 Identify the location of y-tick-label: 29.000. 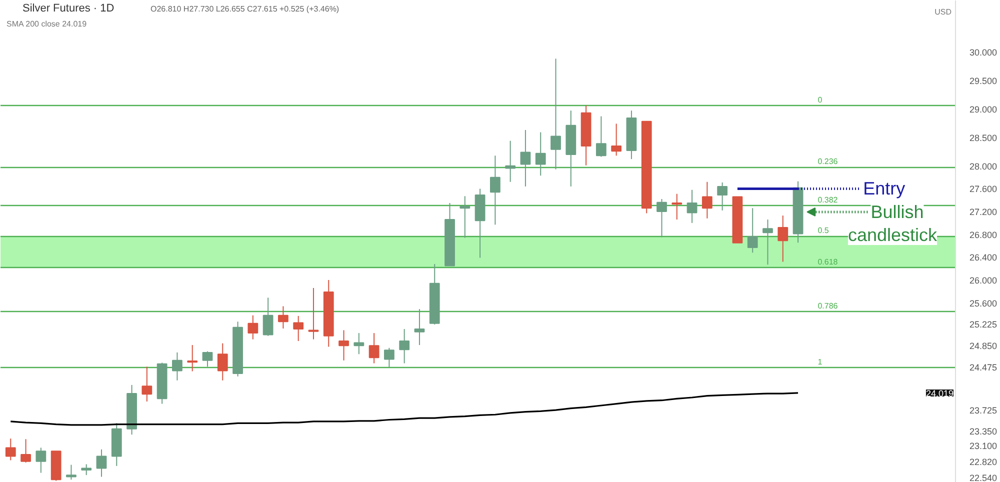
(984, 109).